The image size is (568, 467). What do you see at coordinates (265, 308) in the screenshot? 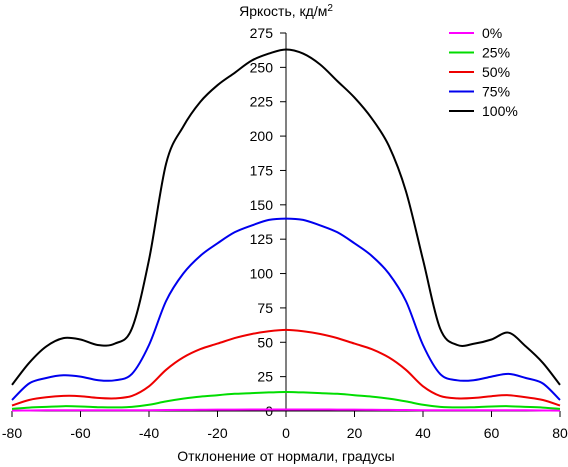
I see `y-tick-label: 75` at bounding box center [265, 308].